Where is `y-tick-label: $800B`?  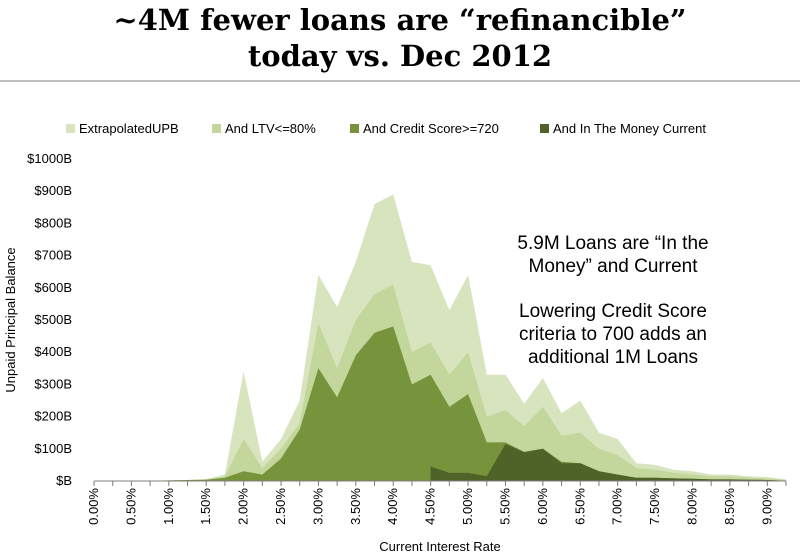 y-tick-label: $800B is located at coordinates (53, 222).